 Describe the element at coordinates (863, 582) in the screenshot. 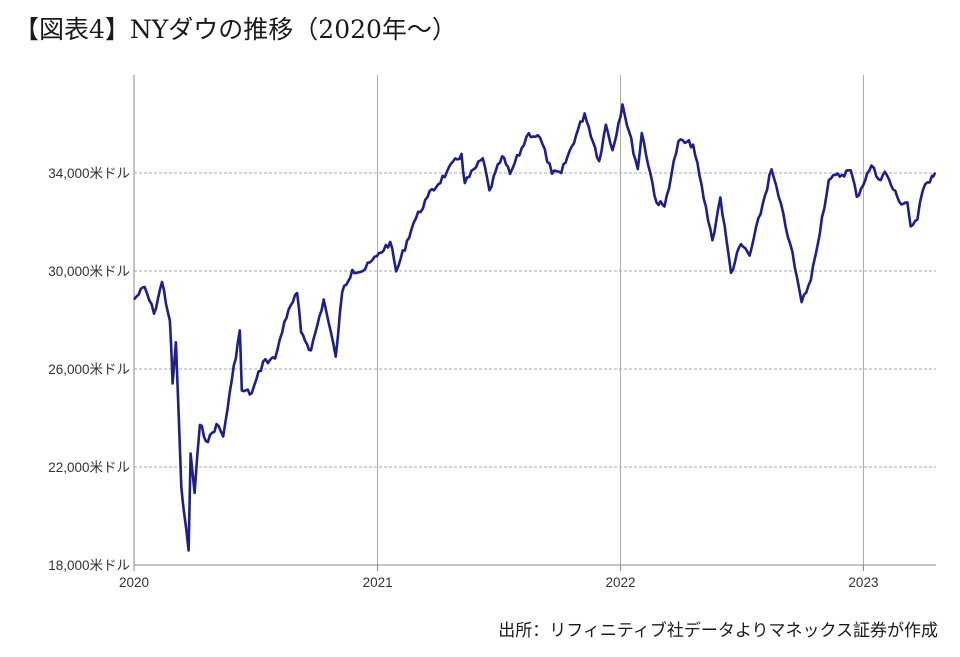

I see `x-tick-label: 2023` at that location.